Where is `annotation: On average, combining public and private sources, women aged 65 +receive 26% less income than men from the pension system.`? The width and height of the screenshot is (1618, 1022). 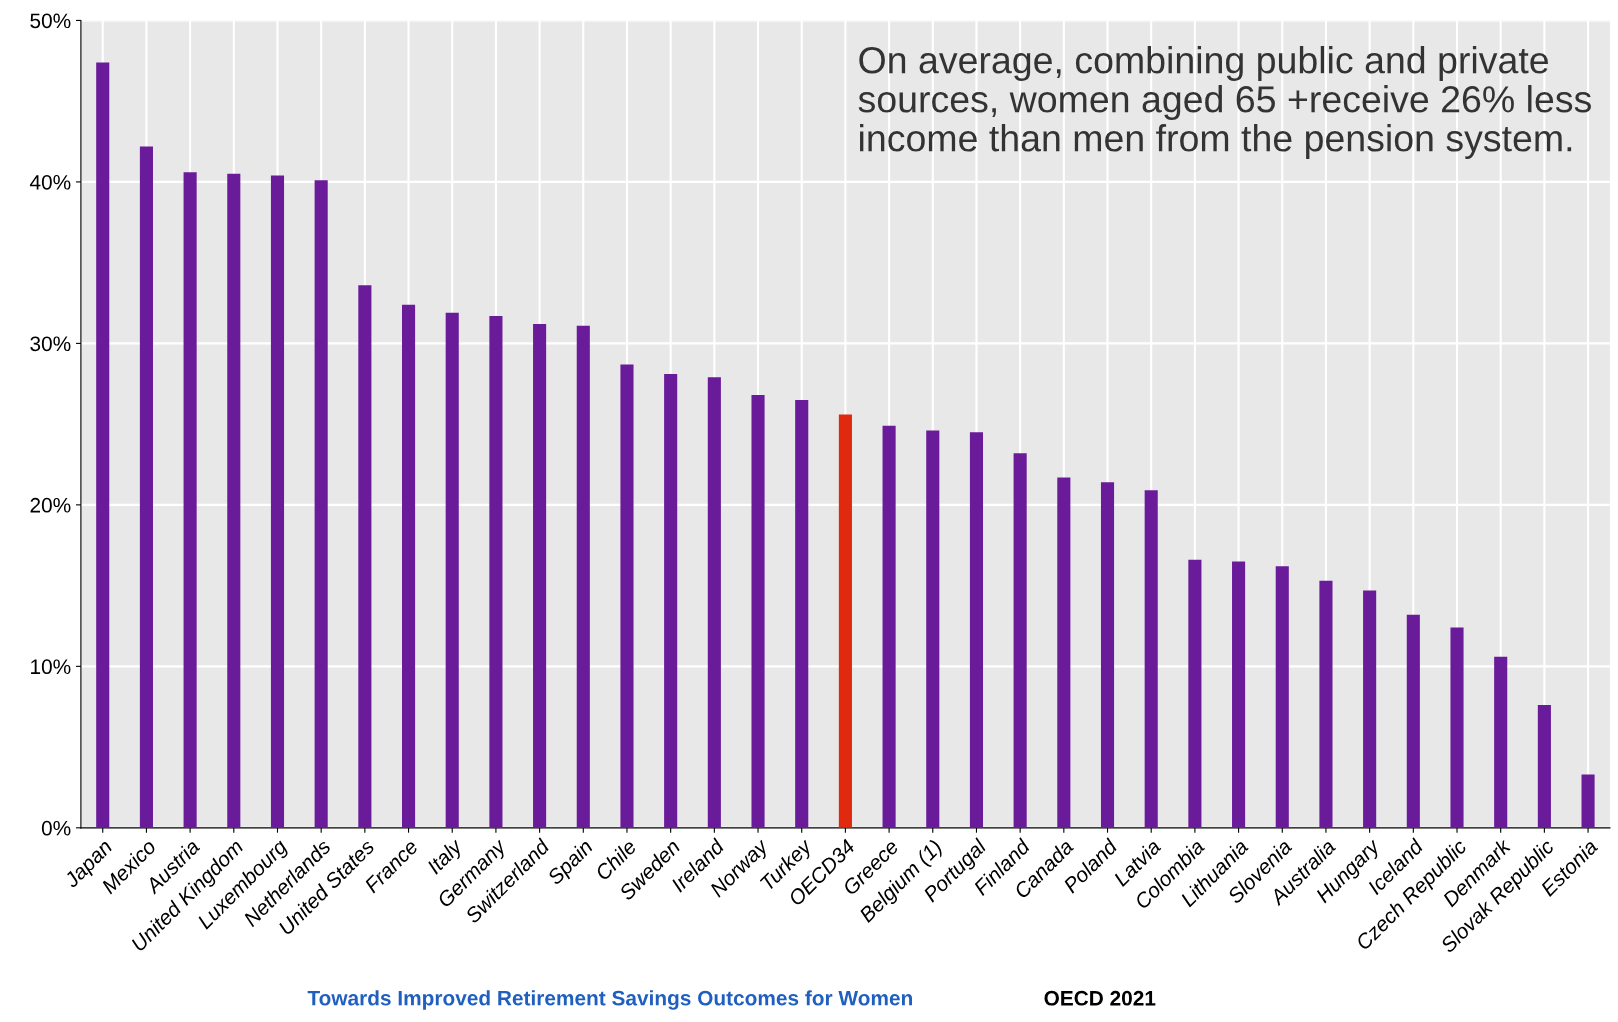
annotation: On average, combining public and private sources, women aged 65 +receive 26% less income than men from the pension system. is located at coordinates (1224, 102).